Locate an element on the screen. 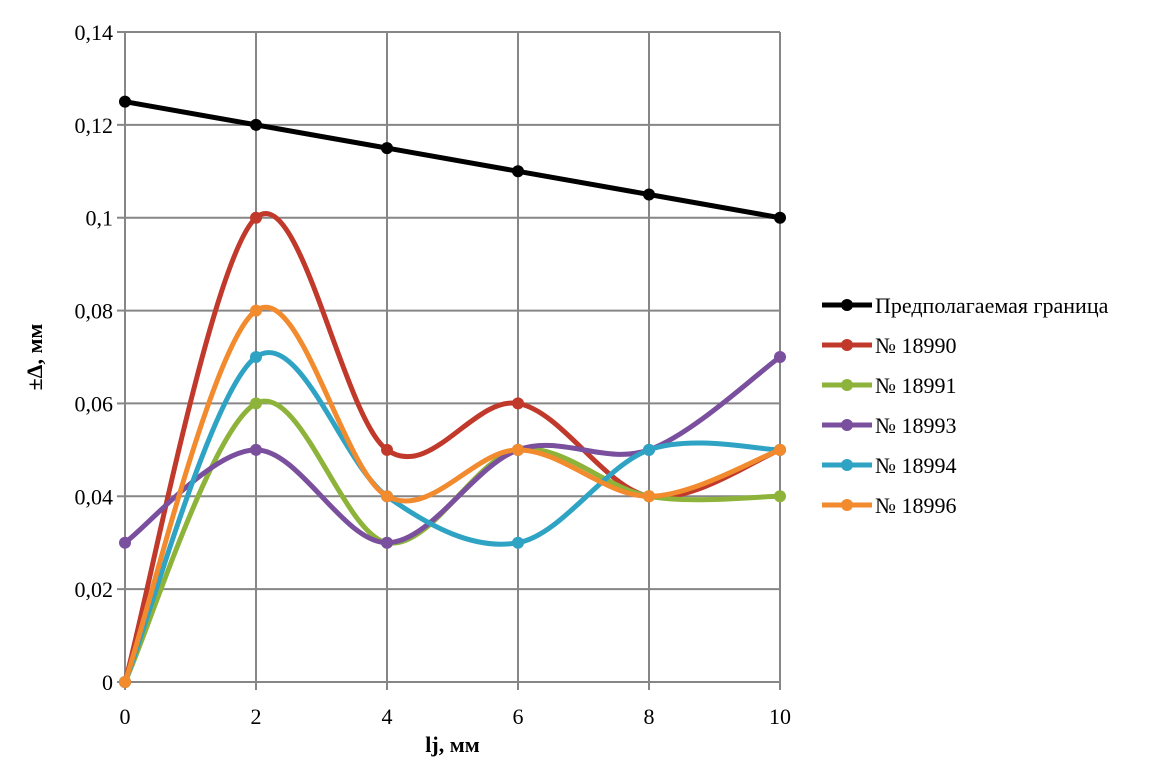  x-tick-label: 8 is located at coordinates (649, 716).